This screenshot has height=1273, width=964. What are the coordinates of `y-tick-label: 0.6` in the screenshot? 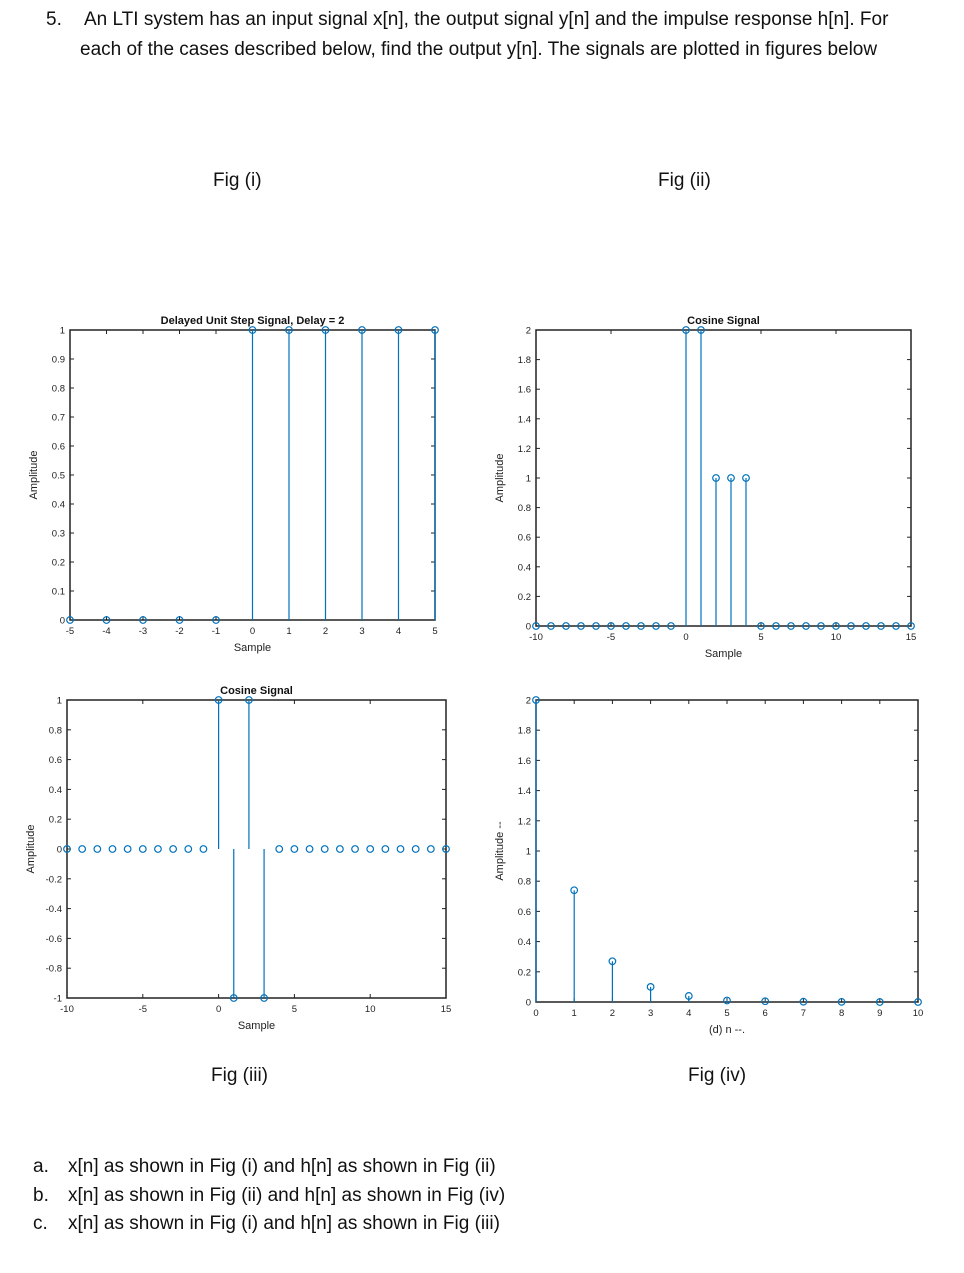 It's located at (58, 447).